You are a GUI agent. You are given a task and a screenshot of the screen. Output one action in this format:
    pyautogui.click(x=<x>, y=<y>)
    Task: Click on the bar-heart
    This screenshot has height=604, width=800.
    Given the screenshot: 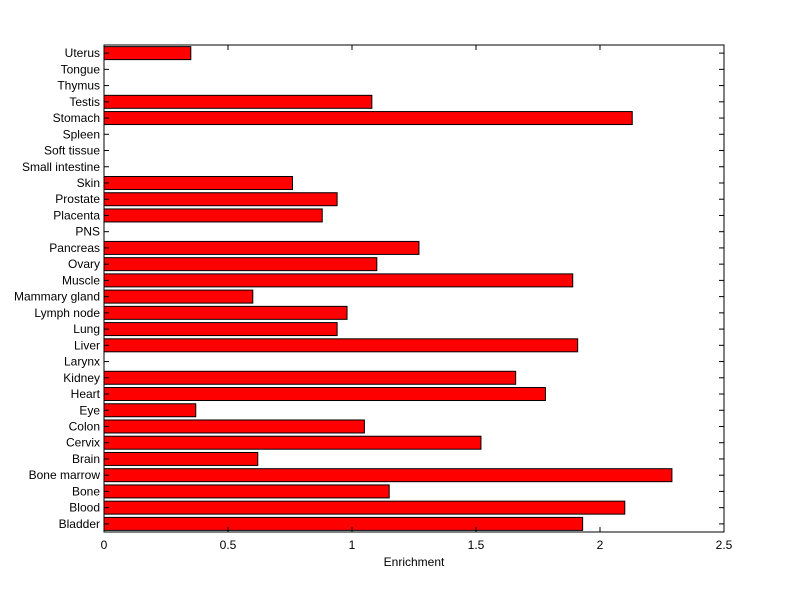 What is the action you would take?
    pyautogui.click(x=324, y=394)
    